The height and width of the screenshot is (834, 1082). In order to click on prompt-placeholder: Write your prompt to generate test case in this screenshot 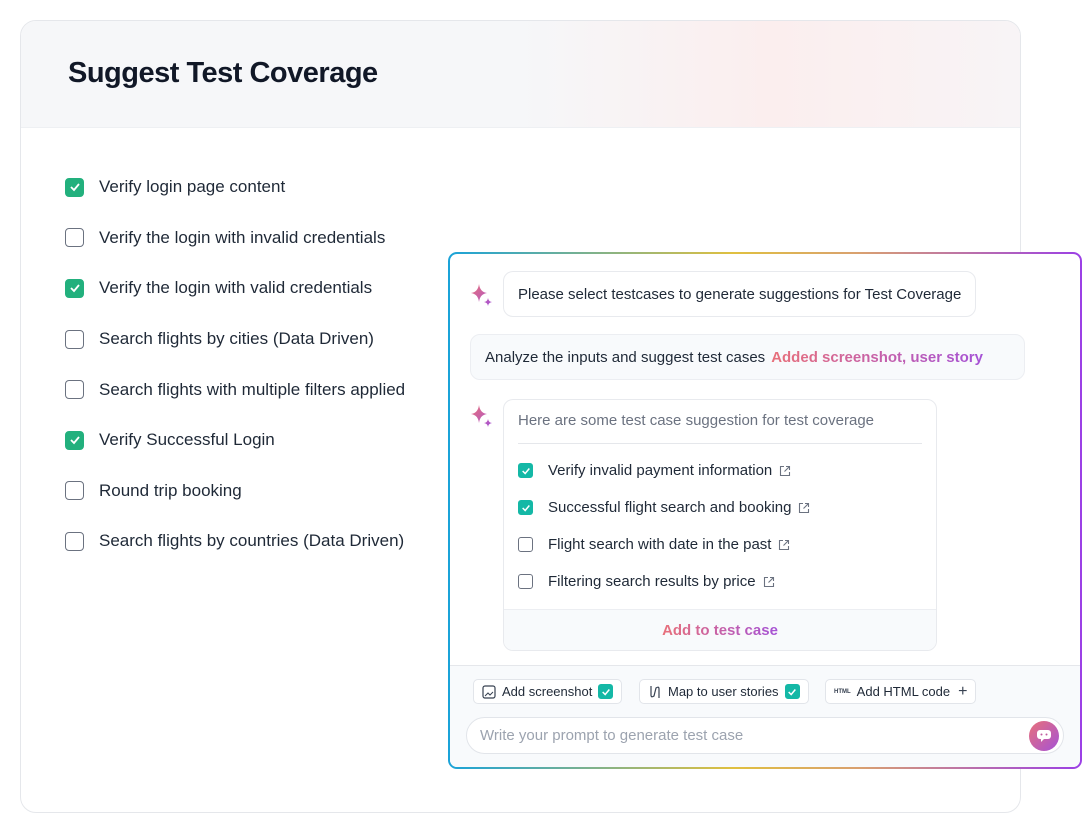, I will do `click(612, 735)`.